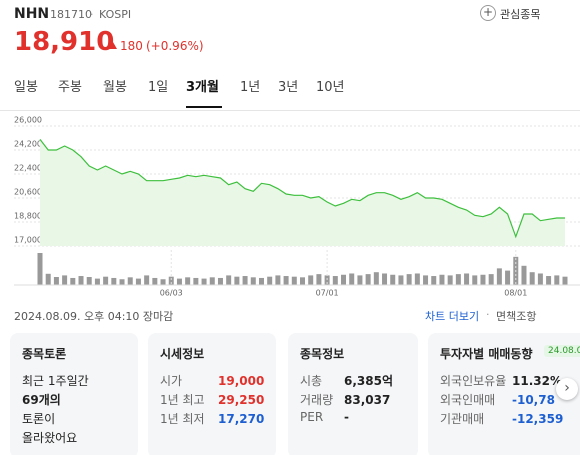 This screenshot has width=580, height=455. Describe the element at coordinates (312, 417) in the screenshot. I see `row-label: PER` at that location.